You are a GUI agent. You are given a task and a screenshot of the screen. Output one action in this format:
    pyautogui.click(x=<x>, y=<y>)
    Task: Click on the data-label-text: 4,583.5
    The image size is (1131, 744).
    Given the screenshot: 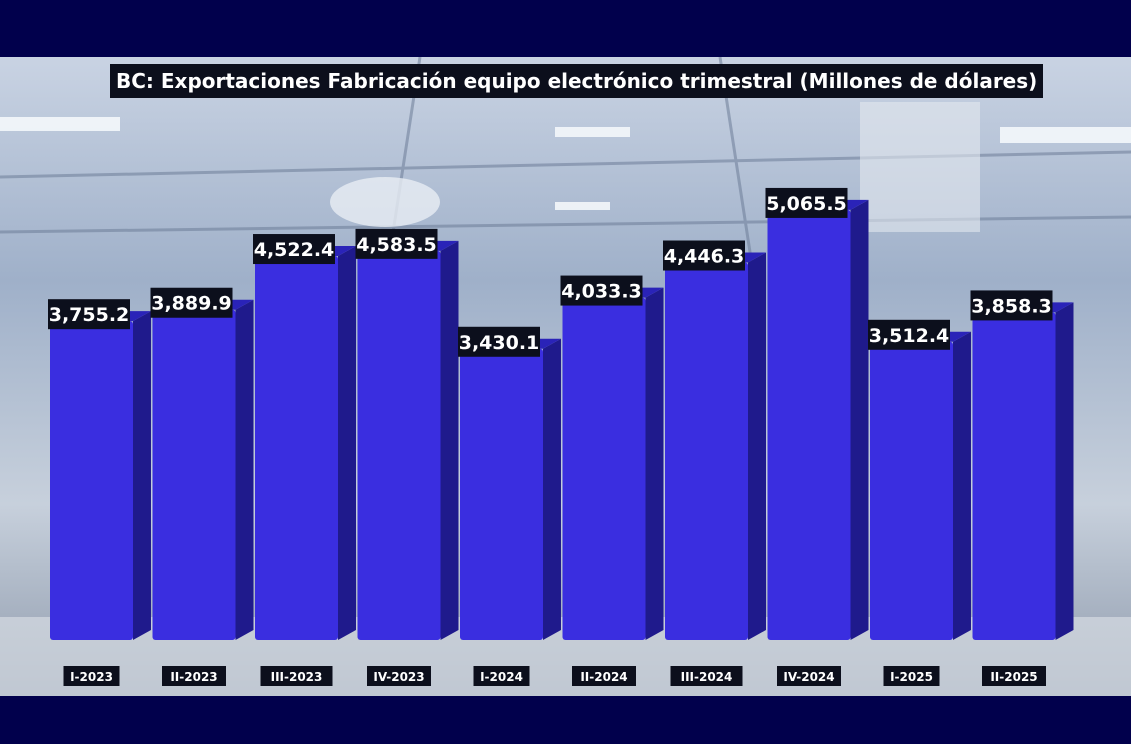 What is the action you would take?
    pyautogui.click(x=396, y=245)
    